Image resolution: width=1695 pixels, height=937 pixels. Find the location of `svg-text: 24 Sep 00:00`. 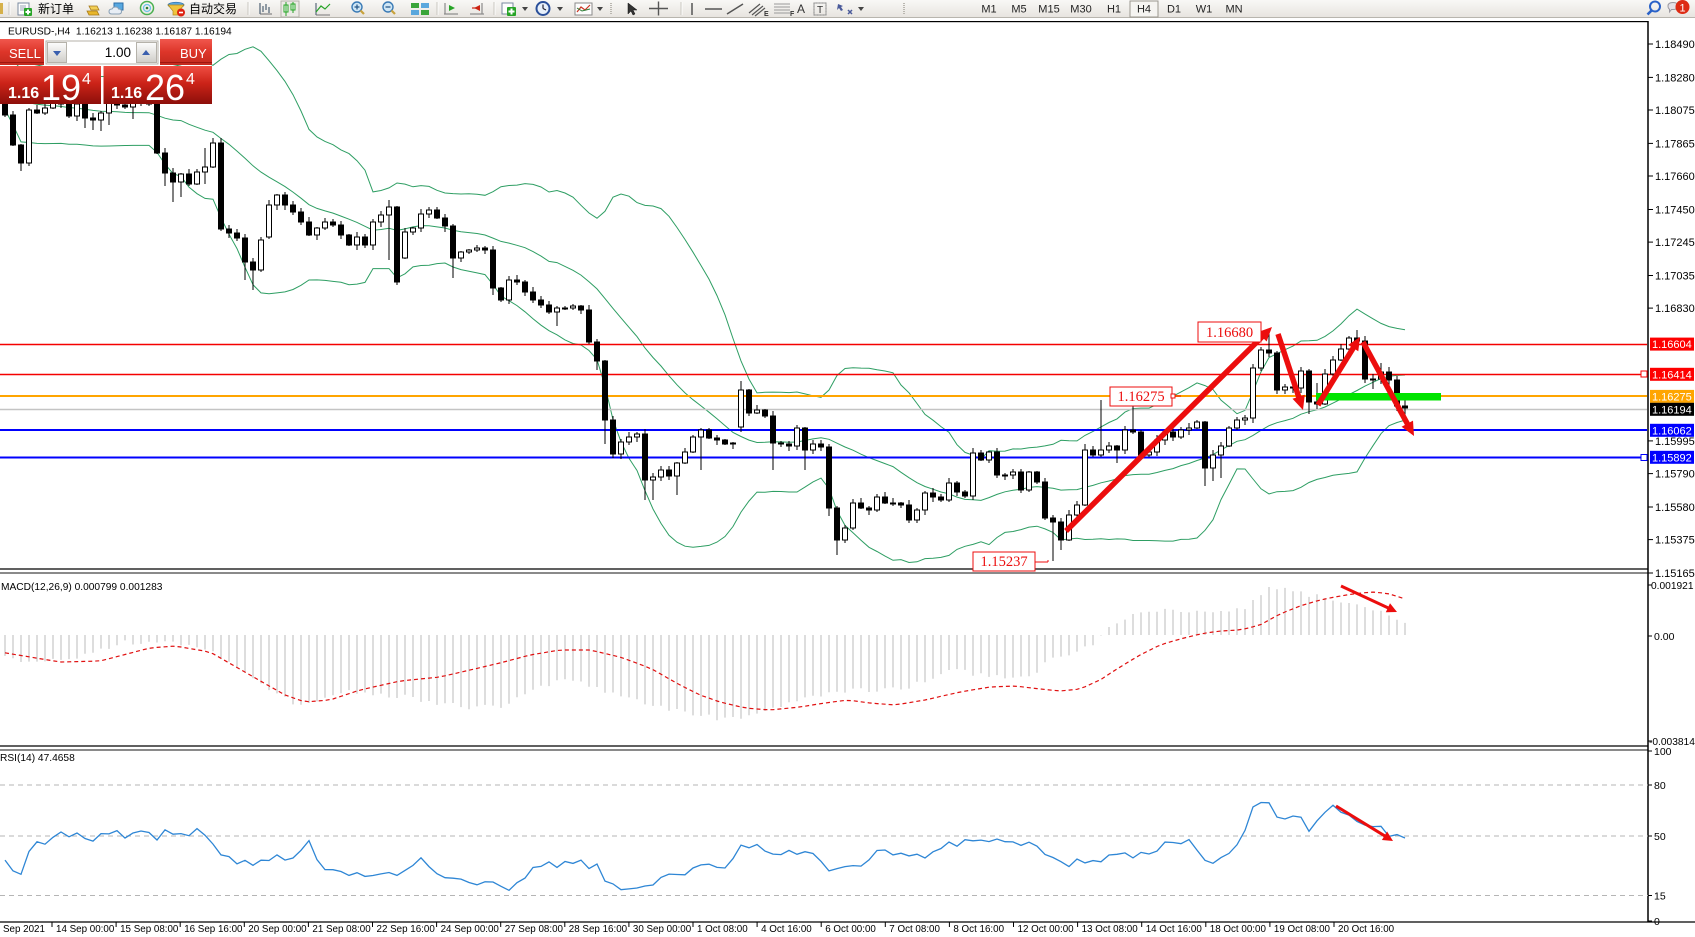

svg-text: 24 Sep 00:00 is located at coordinates (470, 929).